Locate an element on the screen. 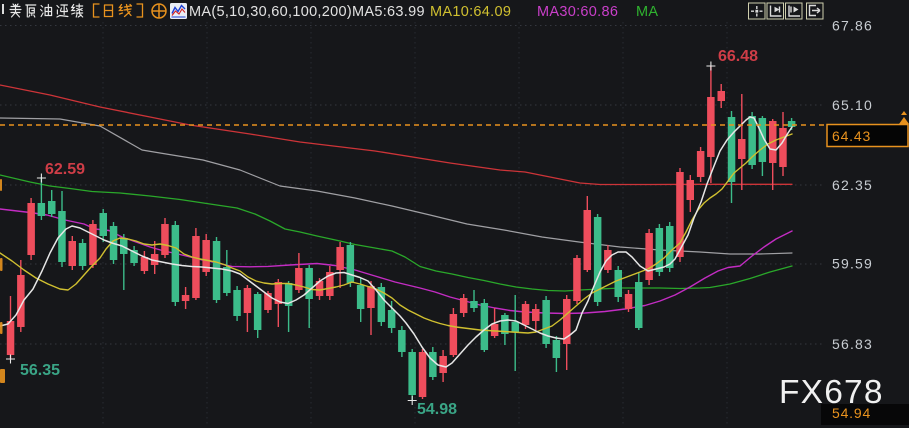  svg-text: 59.59 is located at coordinates (852, 264).